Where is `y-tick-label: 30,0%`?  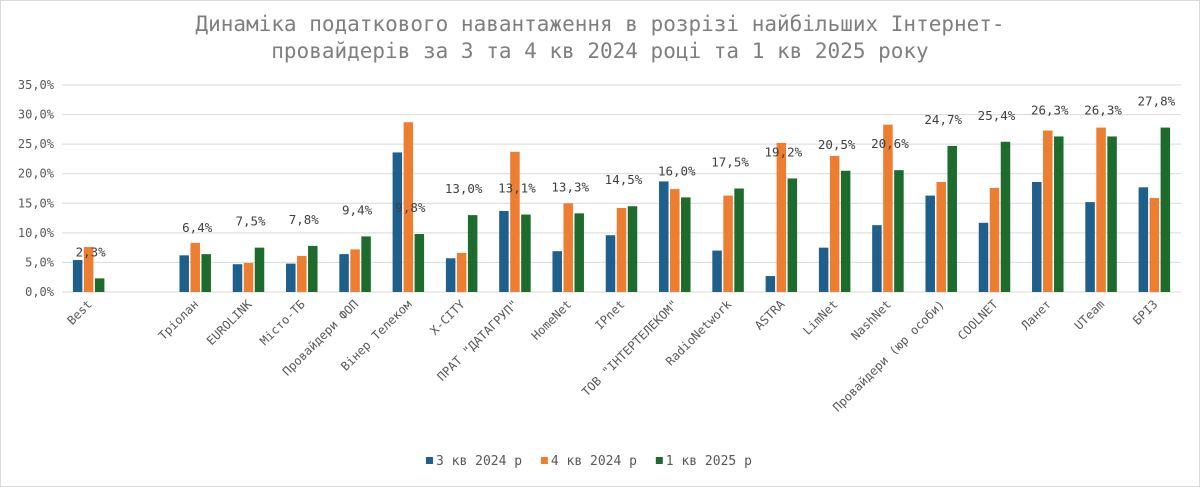
y-tick-label: 30,0% is located at coordinates (36, 115).